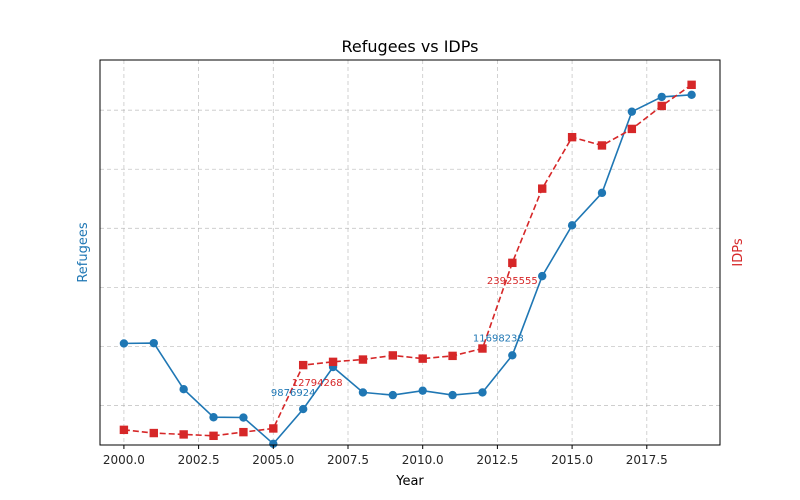  What do you see at coordinates (647, 460) in the screenshot?
I see `x-tick-label: 2017.5` at bounding box center [647, 460].